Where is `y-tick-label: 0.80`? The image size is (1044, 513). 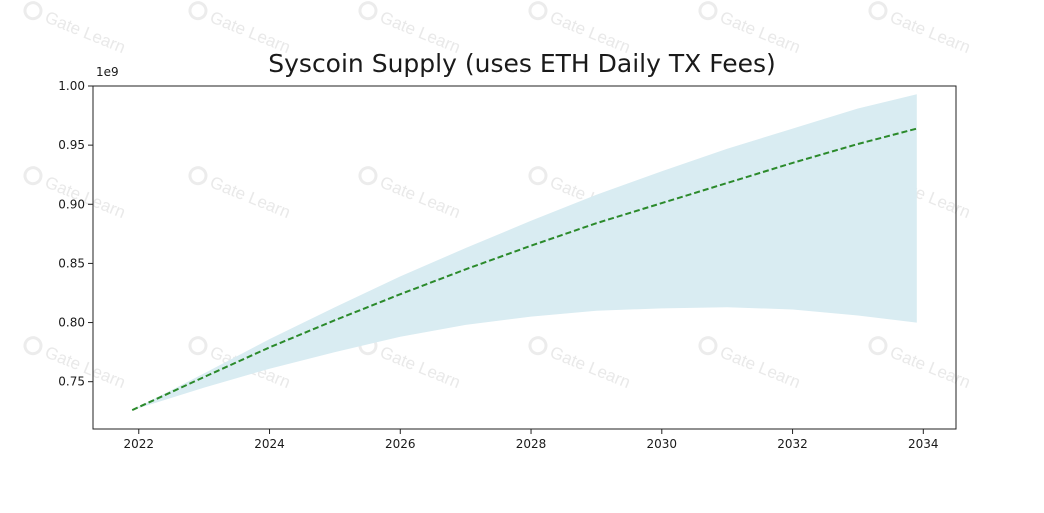
y-tick-label: 0.80 is located at coordinates (71, 323).